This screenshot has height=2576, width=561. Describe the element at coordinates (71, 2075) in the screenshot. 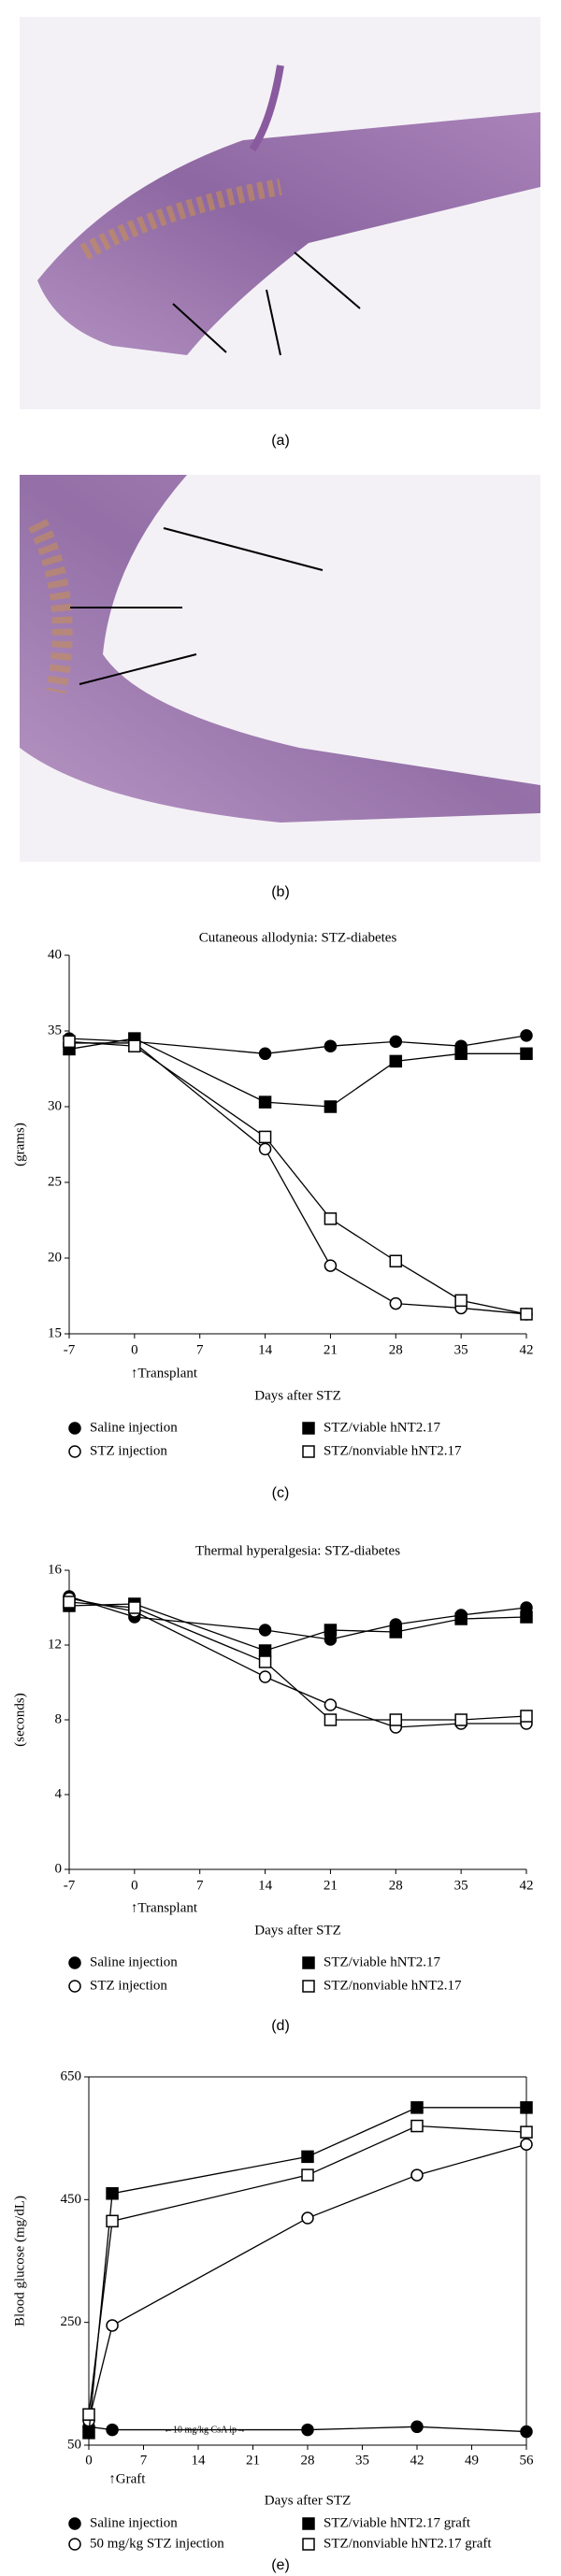

I see `y-tick-label: 650` at that location.